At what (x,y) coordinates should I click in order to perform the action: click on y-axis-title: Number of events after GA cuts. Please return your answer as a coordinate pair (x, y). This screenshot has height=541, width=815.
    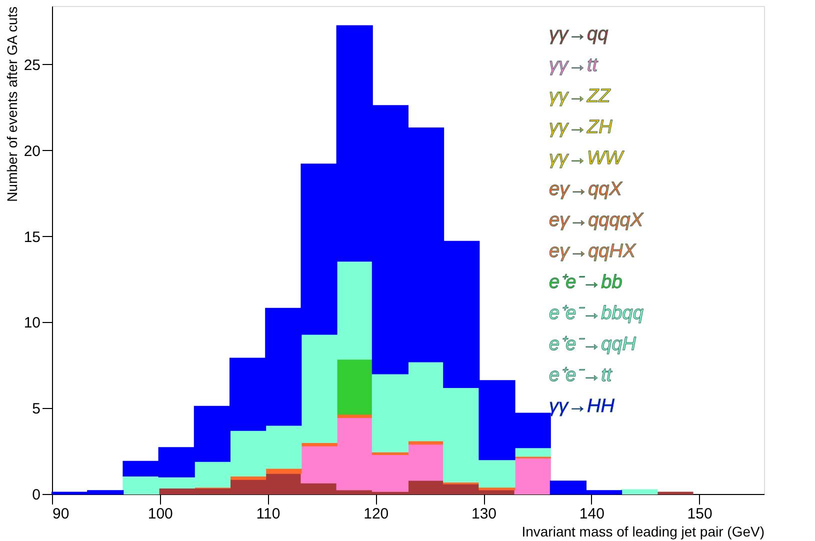
    Looking at the image, I should click on (12, 104).